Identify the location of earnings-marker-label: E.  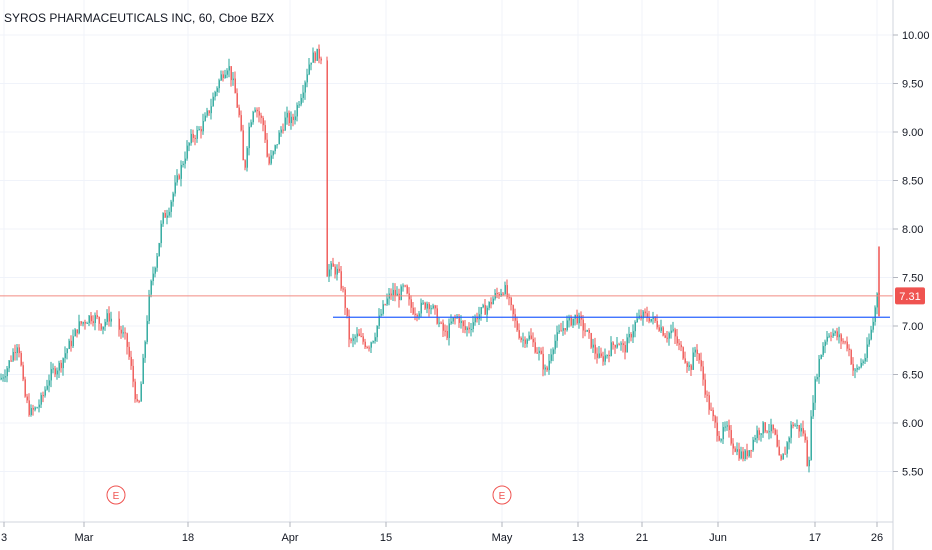
(502, 496).